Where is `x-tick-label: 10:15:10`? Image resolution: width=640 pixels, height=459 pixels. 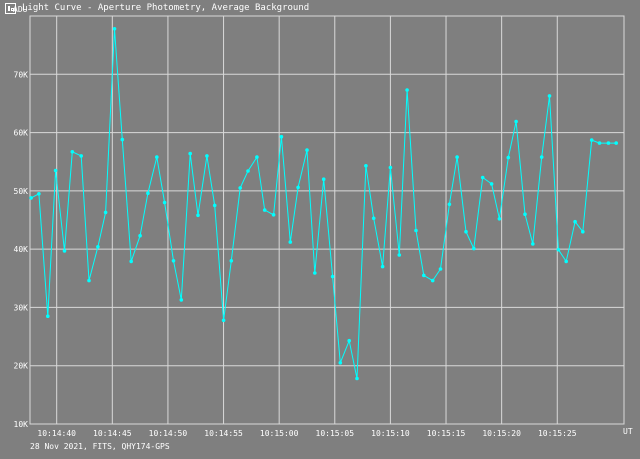 x-tick-label: 10:15:10 is located at coordinates (390, 433).